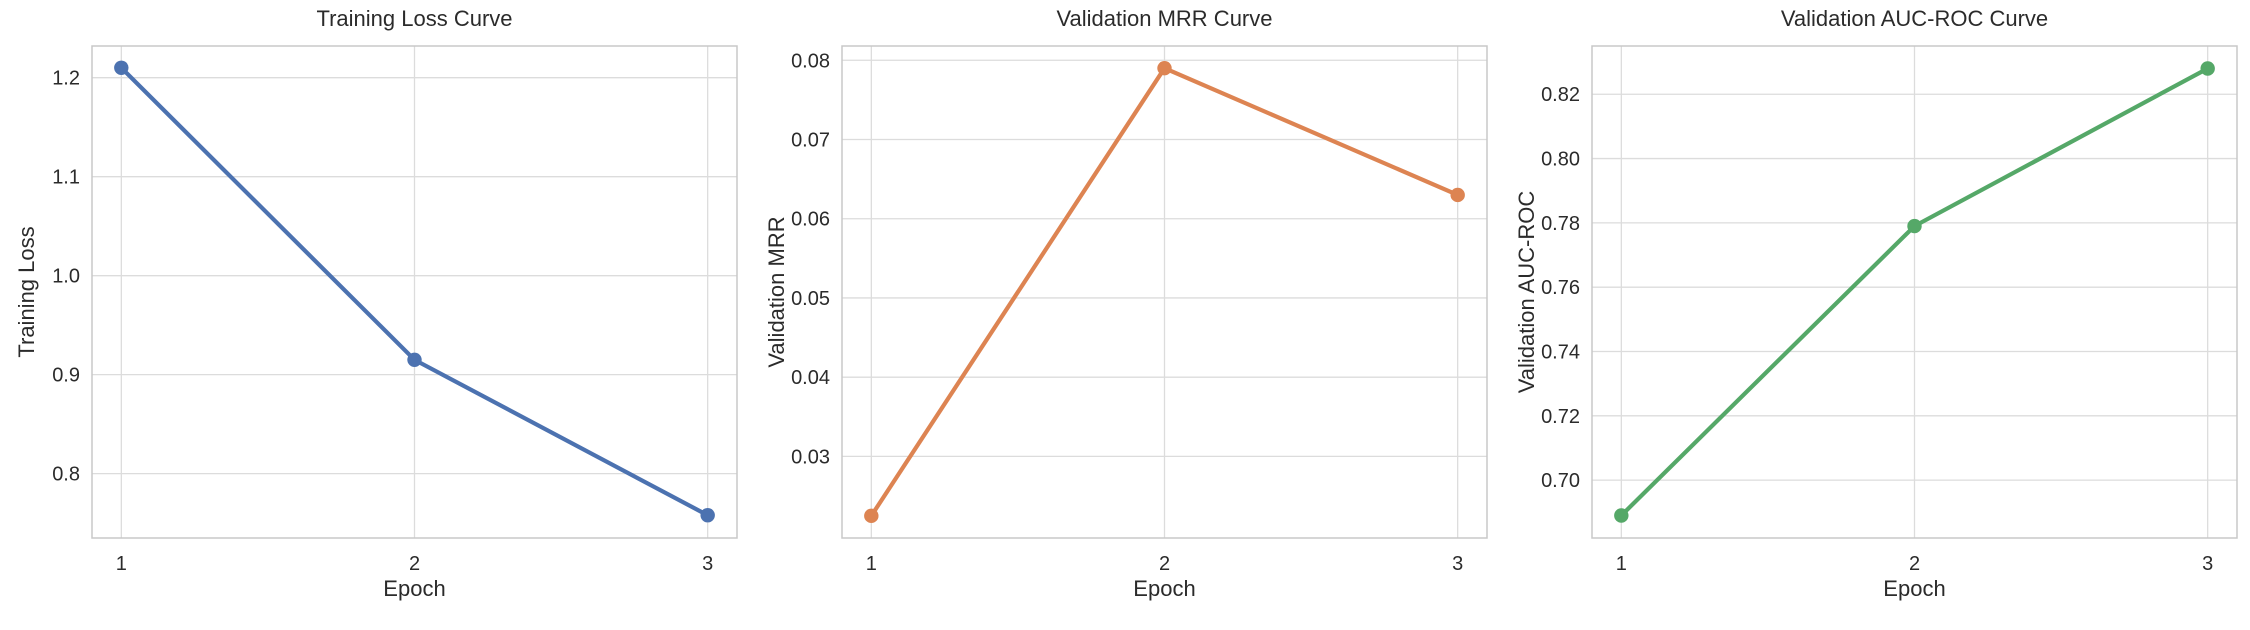 The width and height of the screenshot is (2250, 630). I want to click on y-tick-label: 1.0, so click(66, 277).